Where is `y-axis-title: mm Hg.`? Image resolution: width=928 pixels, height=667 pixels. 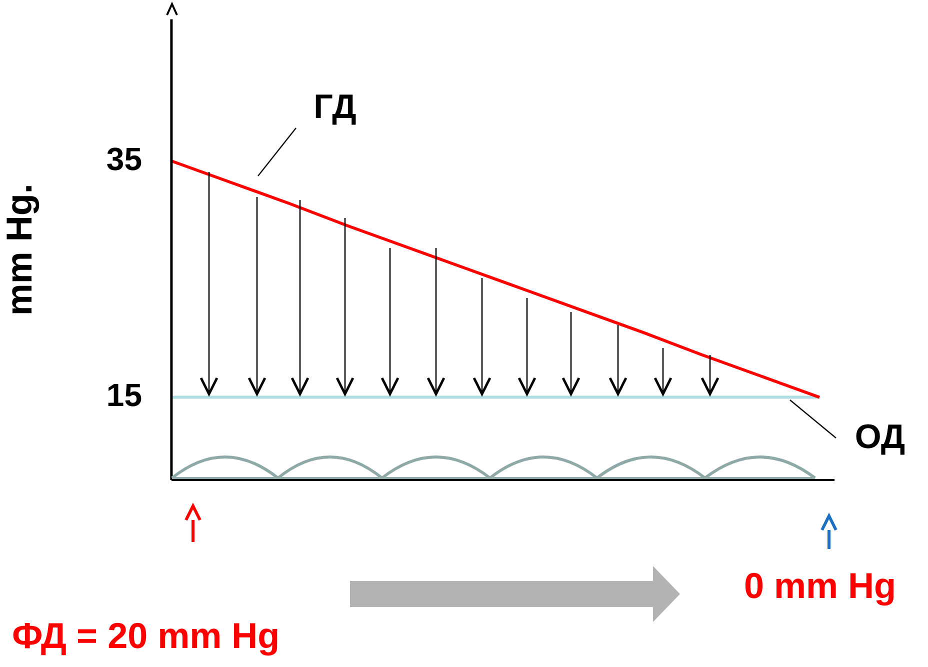 y-axis-title: mm Hg. is located at coordinates (20, 250).